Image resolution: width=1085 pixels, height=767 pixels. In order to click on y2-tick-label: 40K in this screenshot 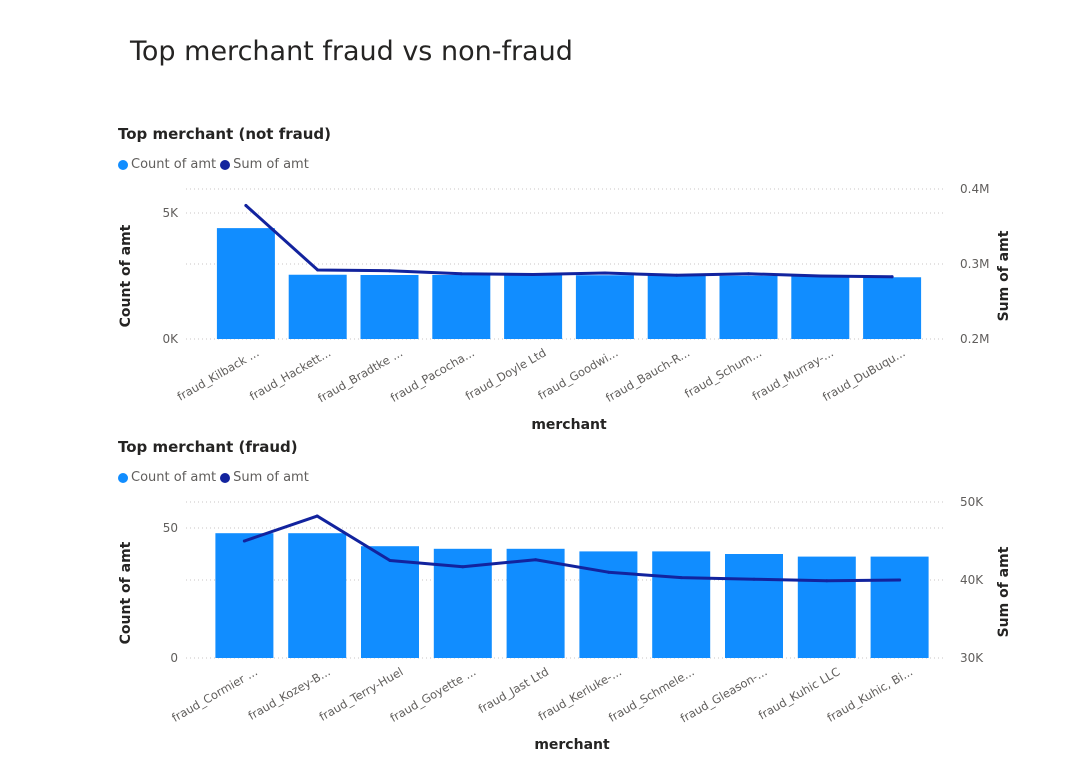, I will do `click(972, 580)`.